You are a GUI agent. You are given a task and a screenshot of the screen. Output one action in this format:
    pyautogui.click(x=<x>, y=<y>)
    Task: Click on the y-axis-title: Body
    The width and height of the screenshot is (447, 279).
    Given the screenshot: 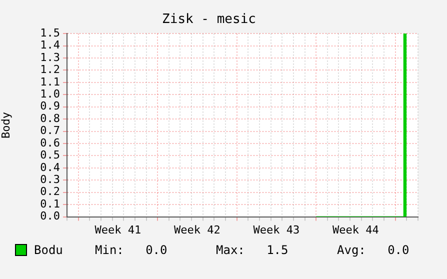 What is the action you would take?
    pyautogui.click(x=6, y=125)
    